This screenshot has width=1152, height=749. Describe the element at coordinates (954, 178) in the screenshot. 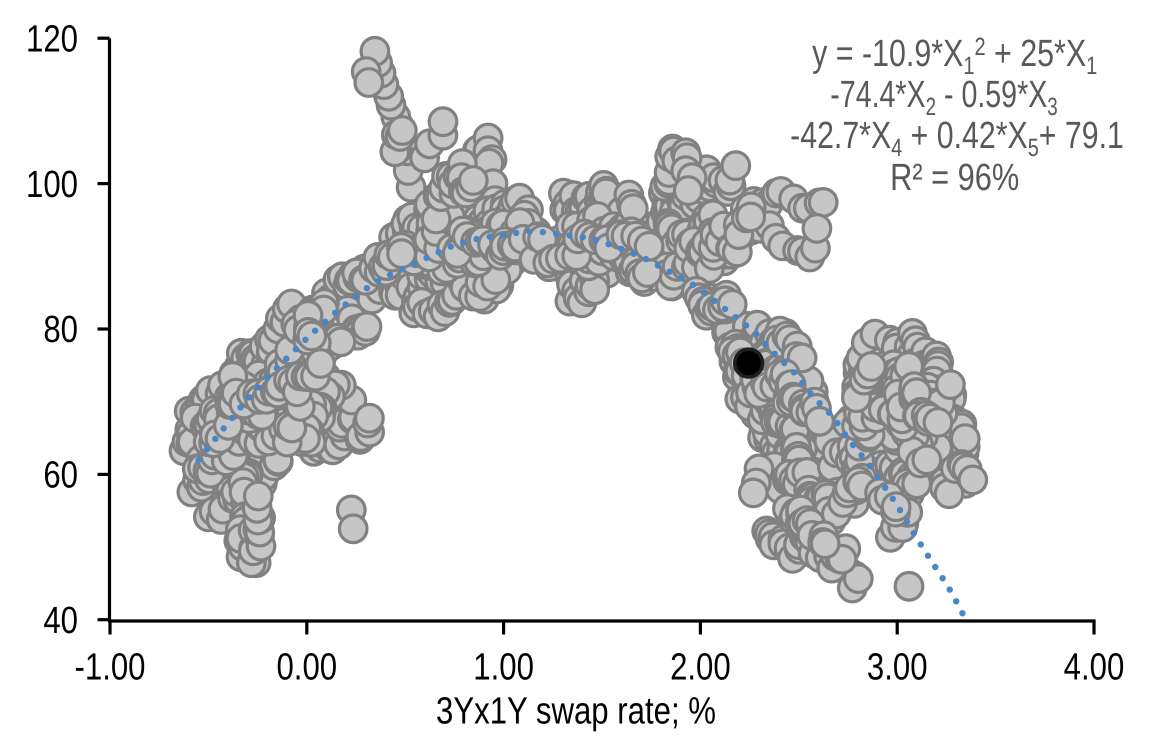

I see `svg-text: R² = 96%` at that location.